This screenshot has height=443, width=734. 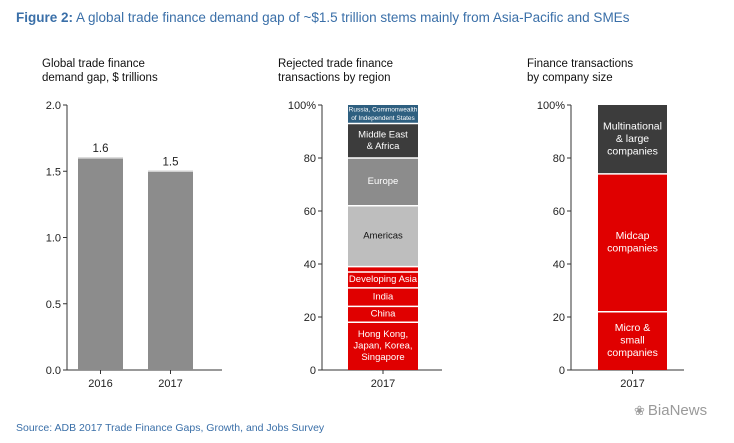 I want to click on y-tick-label-2-5: 100%, so click(x=551, y=106).